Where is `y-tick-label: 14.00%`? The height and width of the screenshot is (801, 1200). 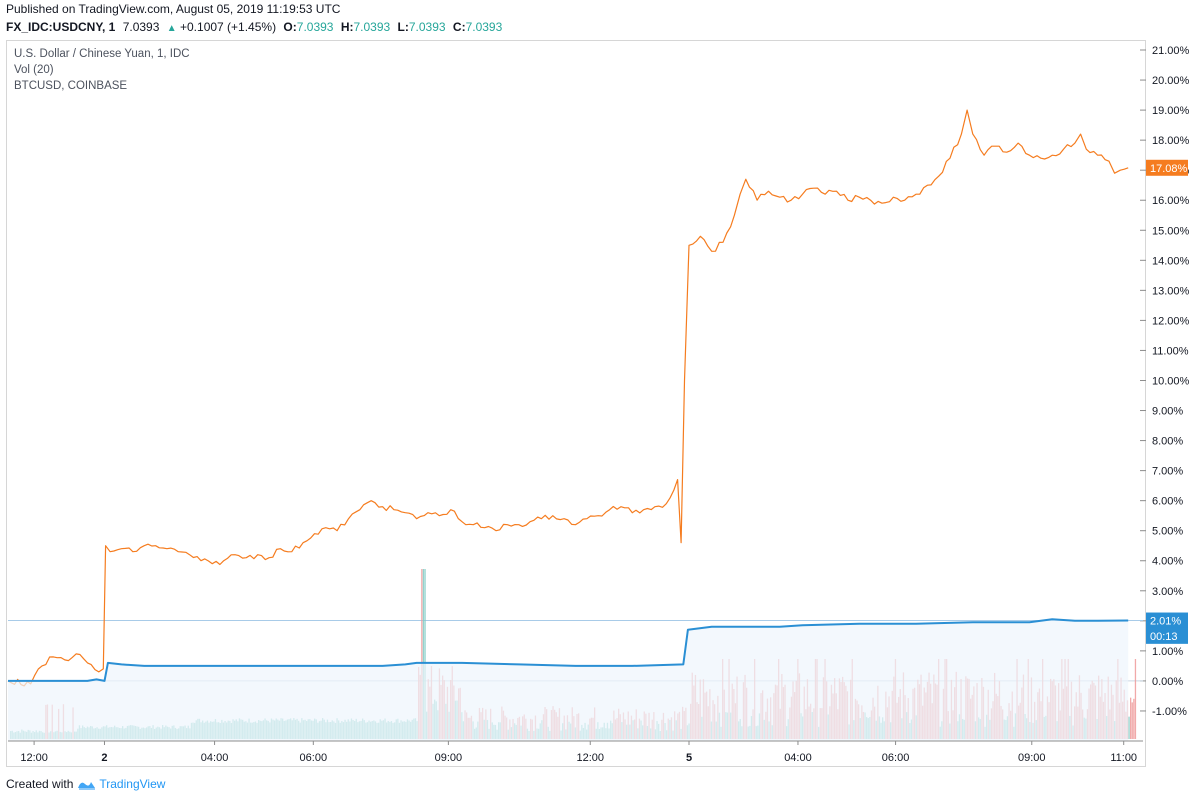
y-tick-label: 14.00% is located at coordinates (1171, 261).